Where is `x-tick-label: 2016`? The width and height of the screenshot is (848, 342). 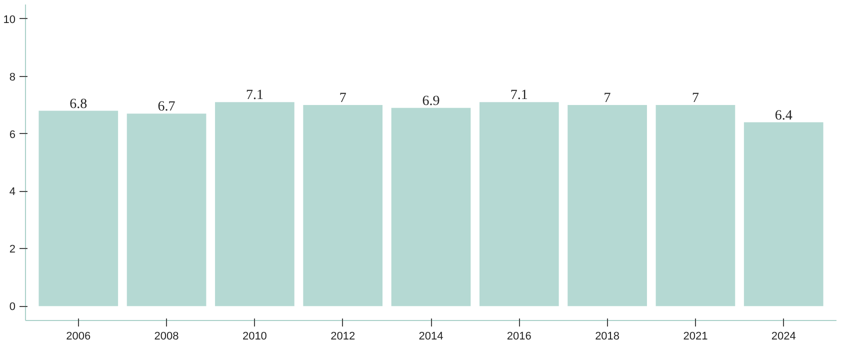
x-tick-label: 2016 is located at coordinates (519, 336).